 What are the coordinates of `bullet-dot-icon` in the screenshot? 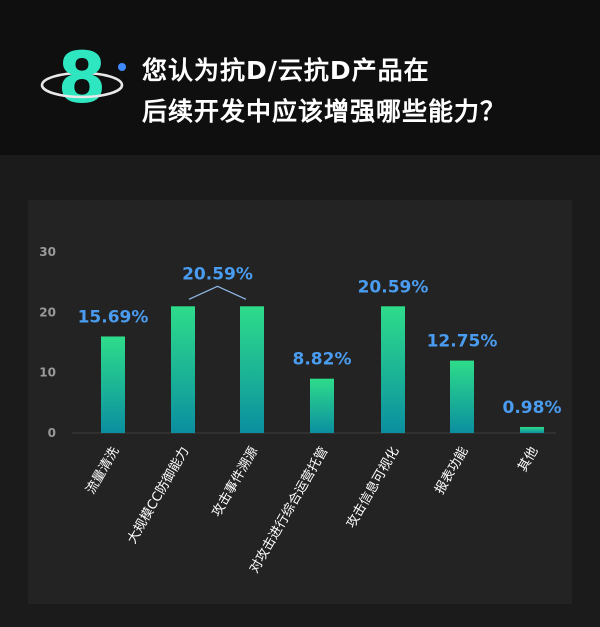 It's located at (122, 67).